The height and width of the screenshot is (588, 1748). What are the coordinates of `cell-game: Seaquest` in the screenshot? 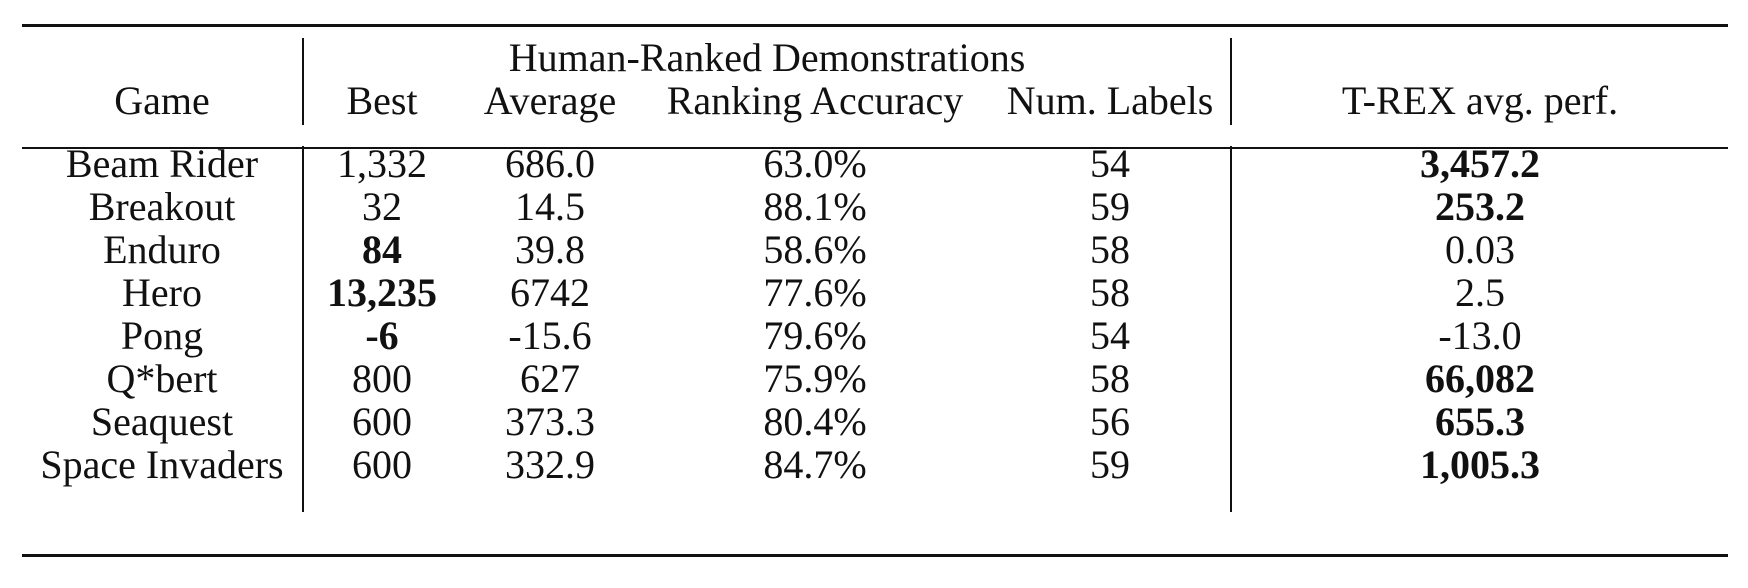 It's located at (162, 421).